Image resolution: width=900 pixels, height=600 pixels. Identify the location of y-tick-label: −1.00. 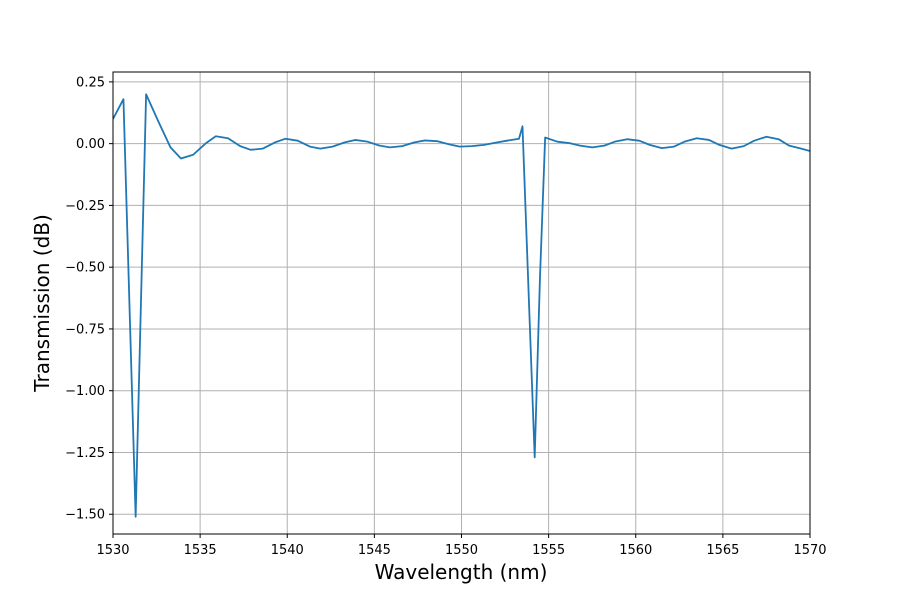
(85, 391).